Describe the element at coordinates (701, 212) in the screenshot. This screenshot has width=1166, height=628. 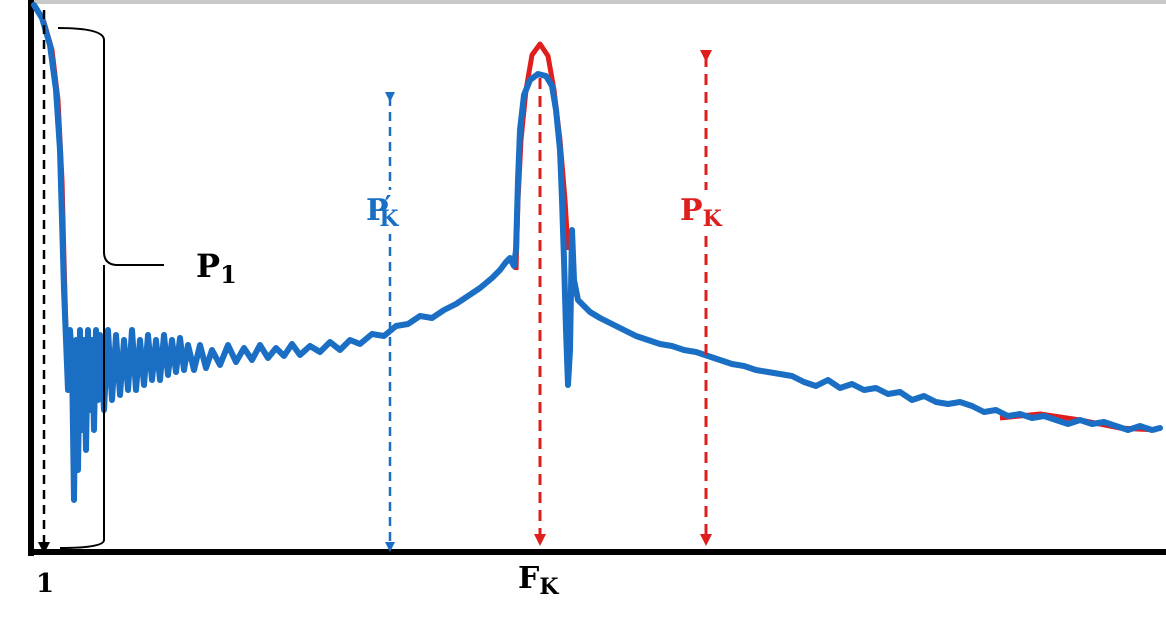
I see `pk-label: PK` at that location.